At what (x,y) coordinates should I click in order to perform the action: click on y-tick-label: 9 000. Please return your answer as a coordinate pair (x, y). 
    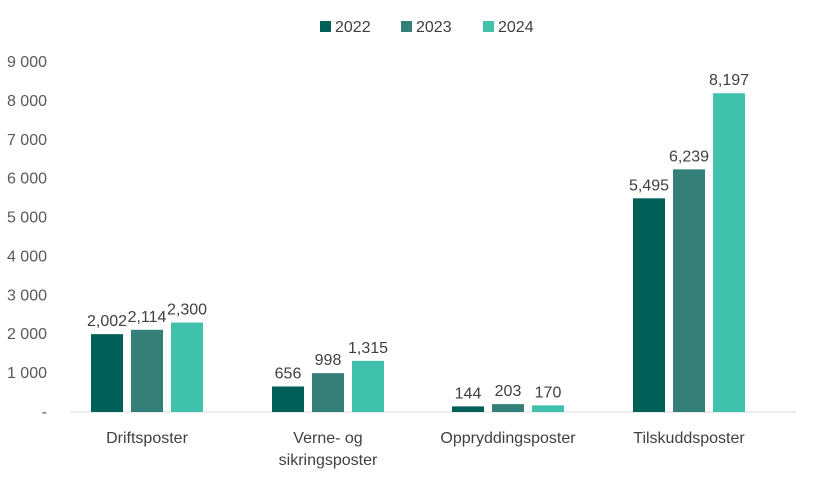
    Looking at the image, I should click on (27, 62).